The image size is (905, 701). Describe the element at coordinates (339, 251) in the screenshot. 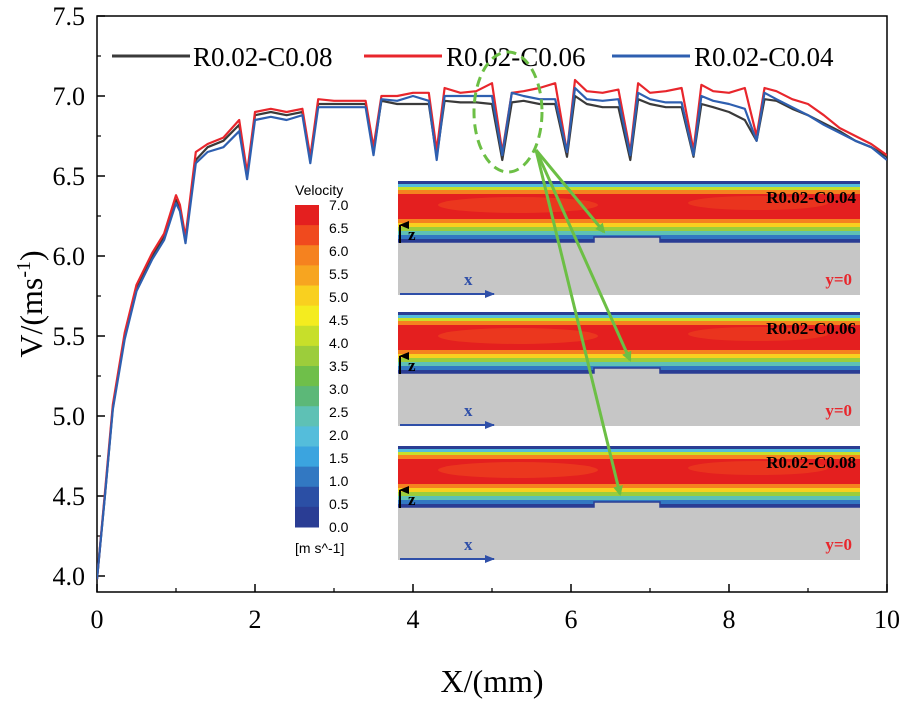

I see `colorbar-level: 6.0` at that location.